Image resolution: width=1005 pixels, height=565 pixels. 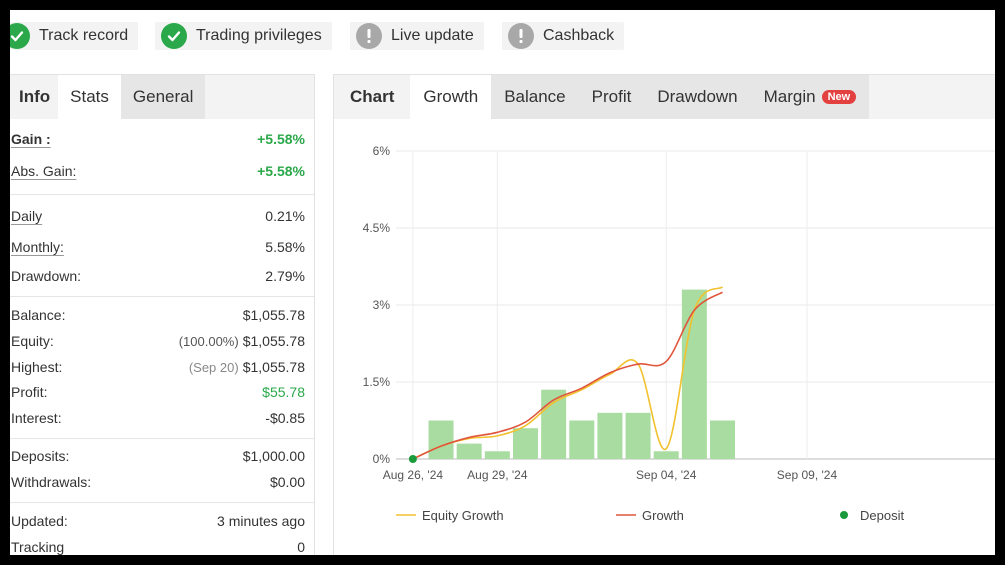 I want to click on stat-label: Profit:, so click(x=29, y=392).